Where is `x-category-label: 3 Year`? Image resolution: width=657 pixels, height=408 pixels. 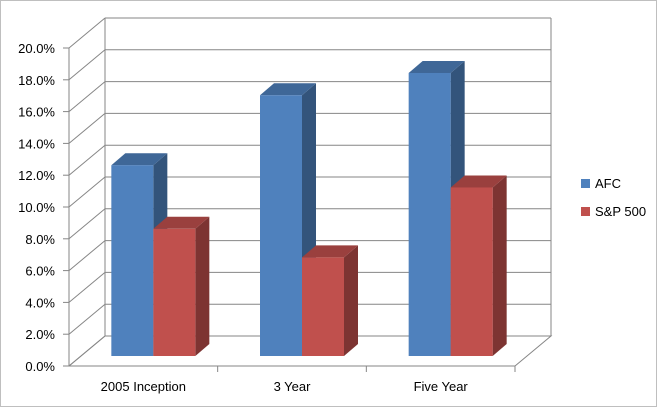
x-category-label: 3 Year is located at coordinates (293, 386).